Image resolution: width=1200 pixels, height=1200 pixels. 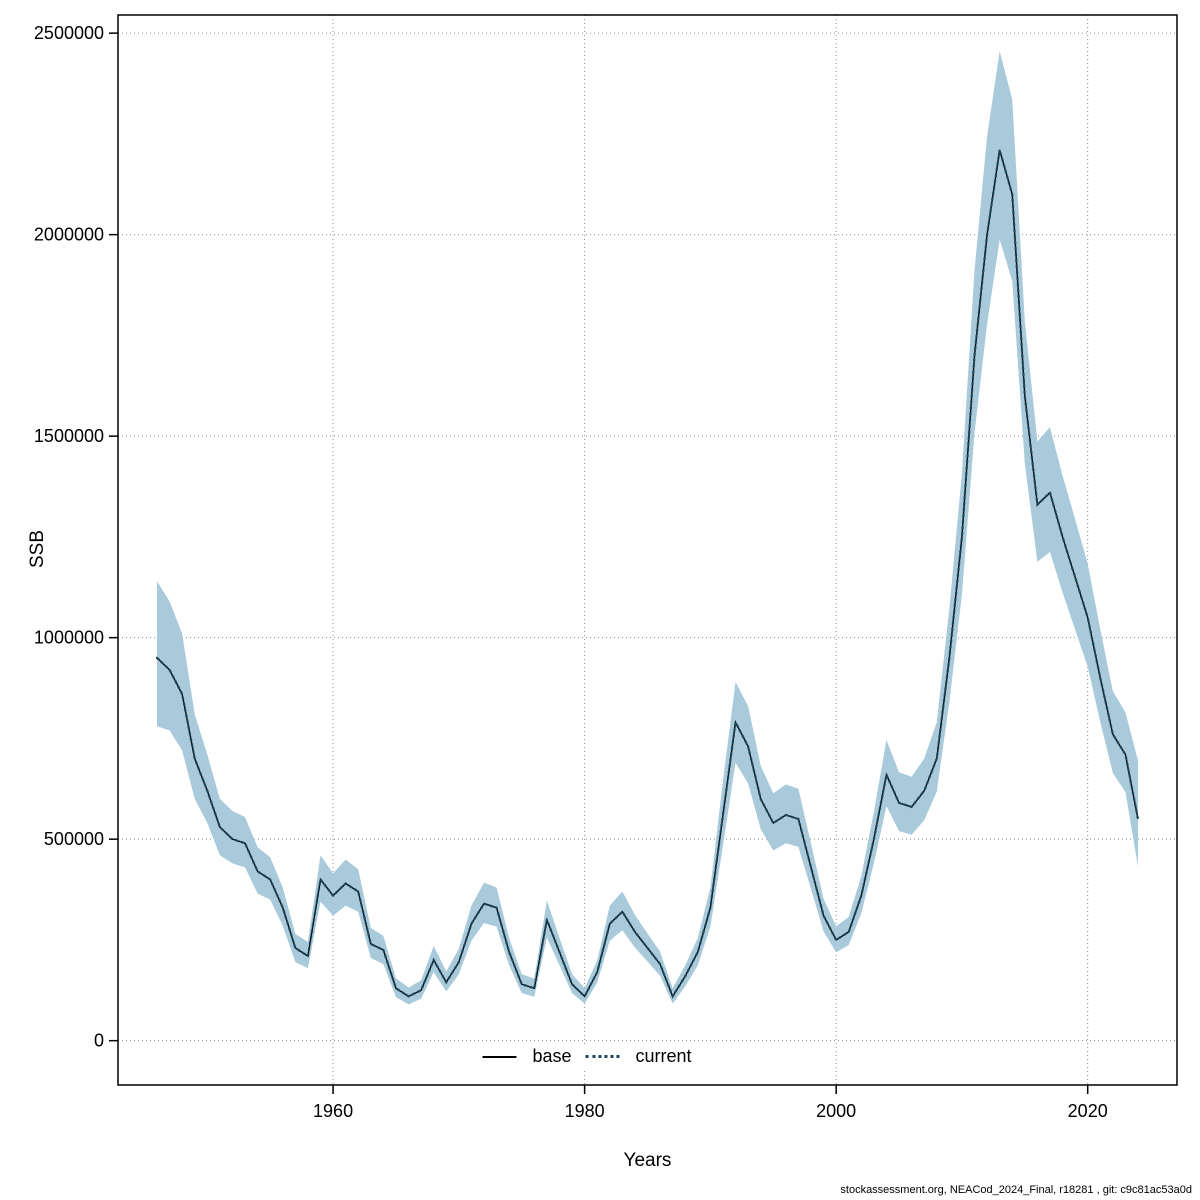 I want to click on svg-text: 1980, so click(x=585, y=1111).